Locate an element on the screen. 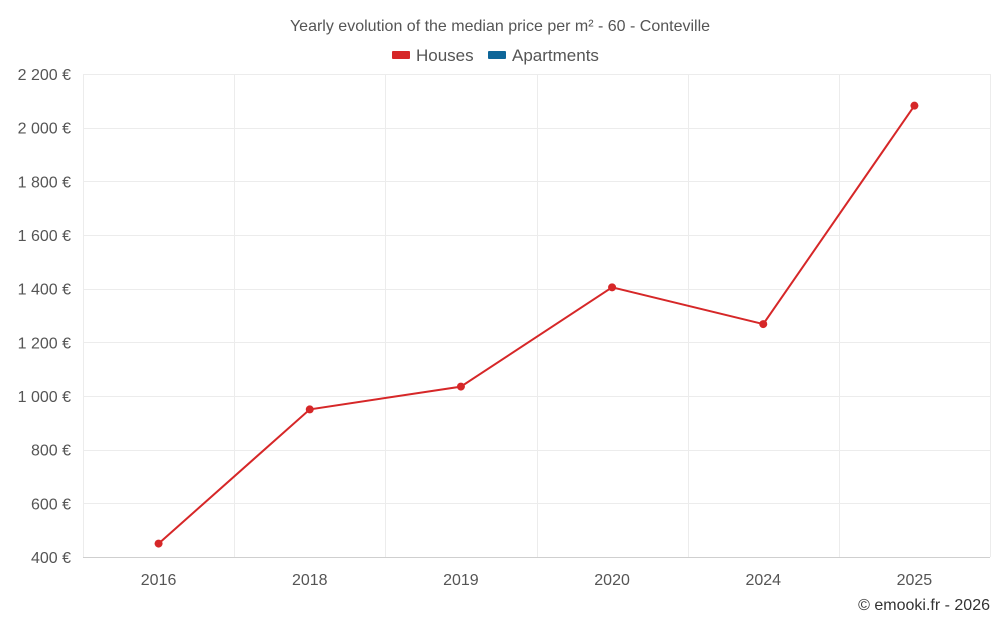  x-tick-label: 2018 is located at coordinates (310, 580).